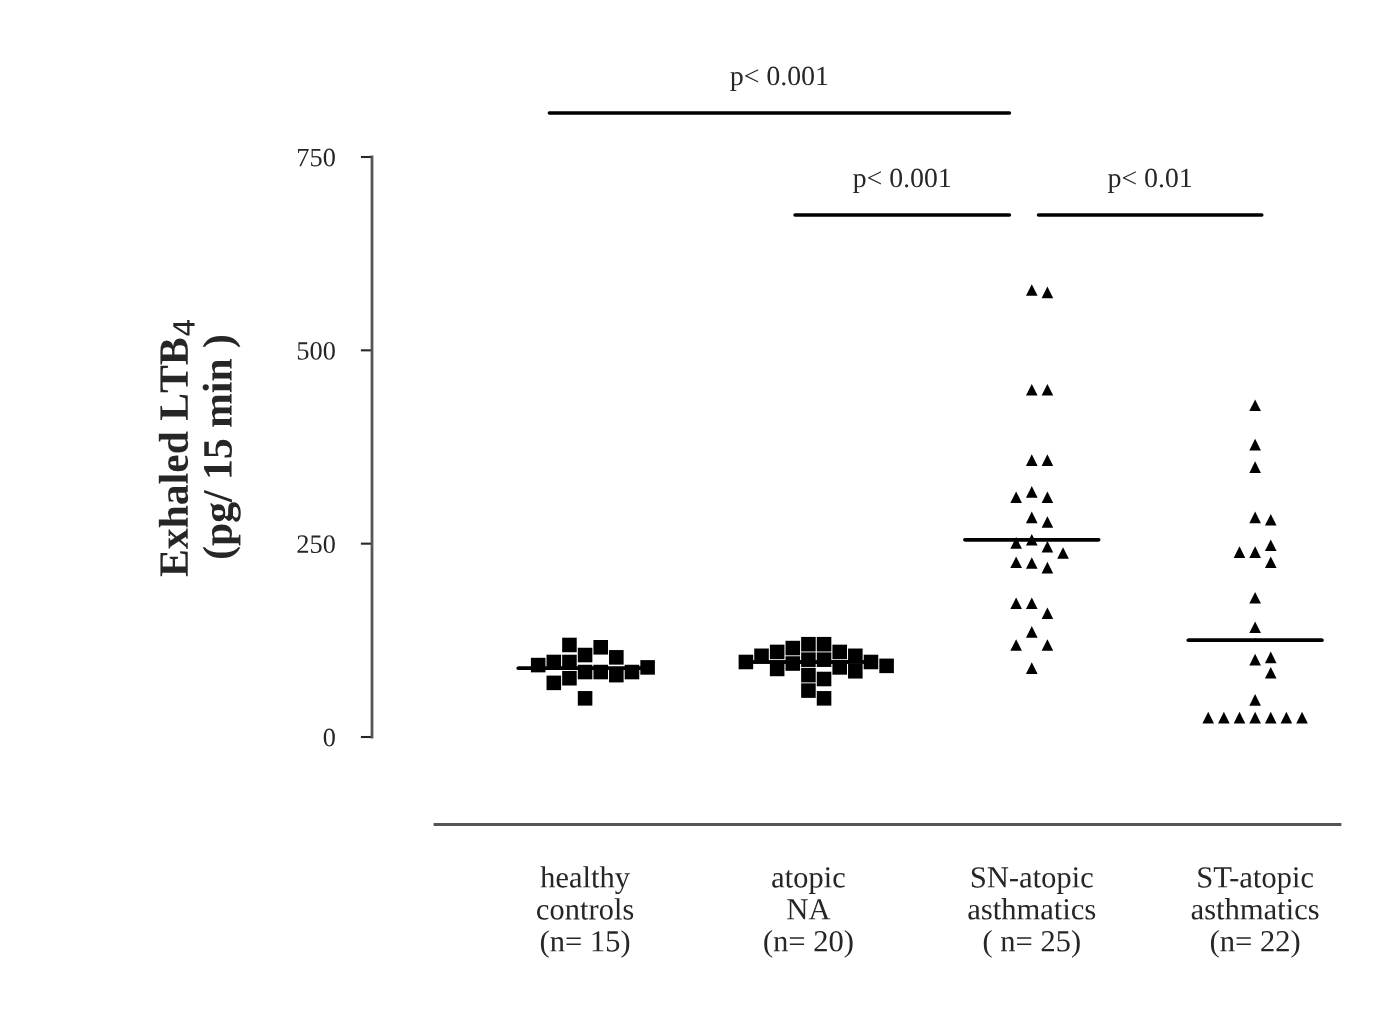 The image size is (1391, 1033). Describe the element at coordinates (902, 180) in the screenshot. I see `annotation: p< 0.001` at that location.